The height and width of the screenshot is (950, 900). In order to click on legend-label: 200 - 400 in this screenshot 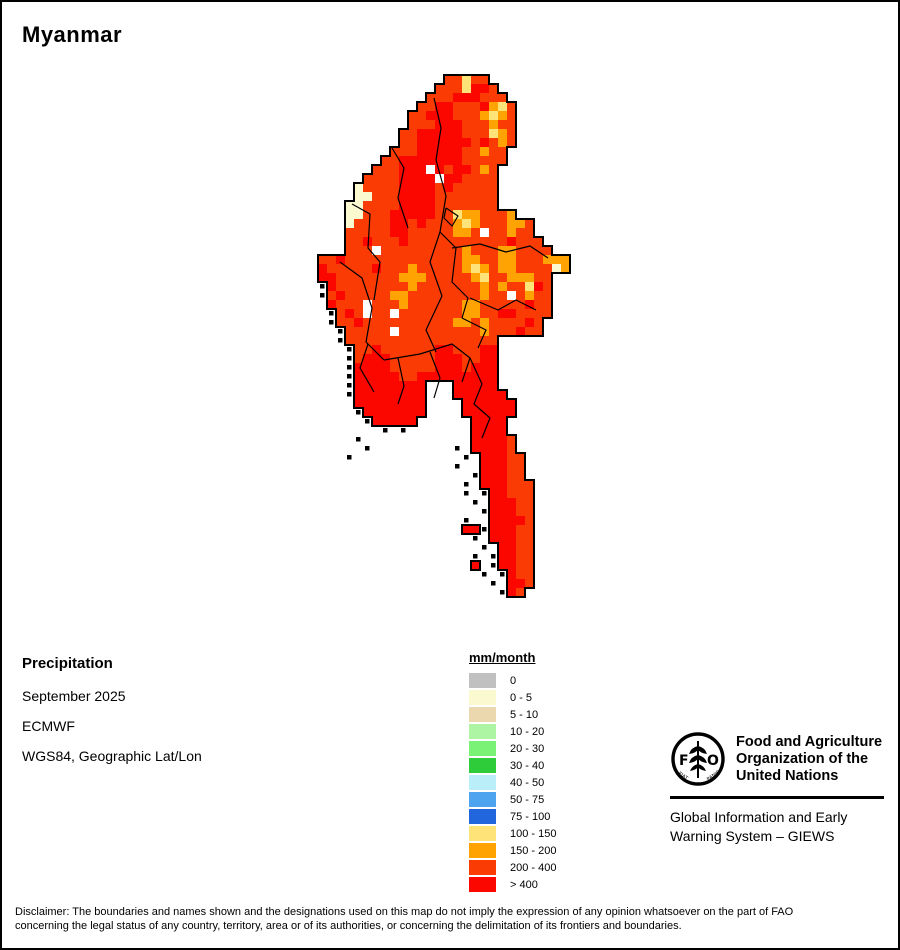, I will do `click(533, 867)`.